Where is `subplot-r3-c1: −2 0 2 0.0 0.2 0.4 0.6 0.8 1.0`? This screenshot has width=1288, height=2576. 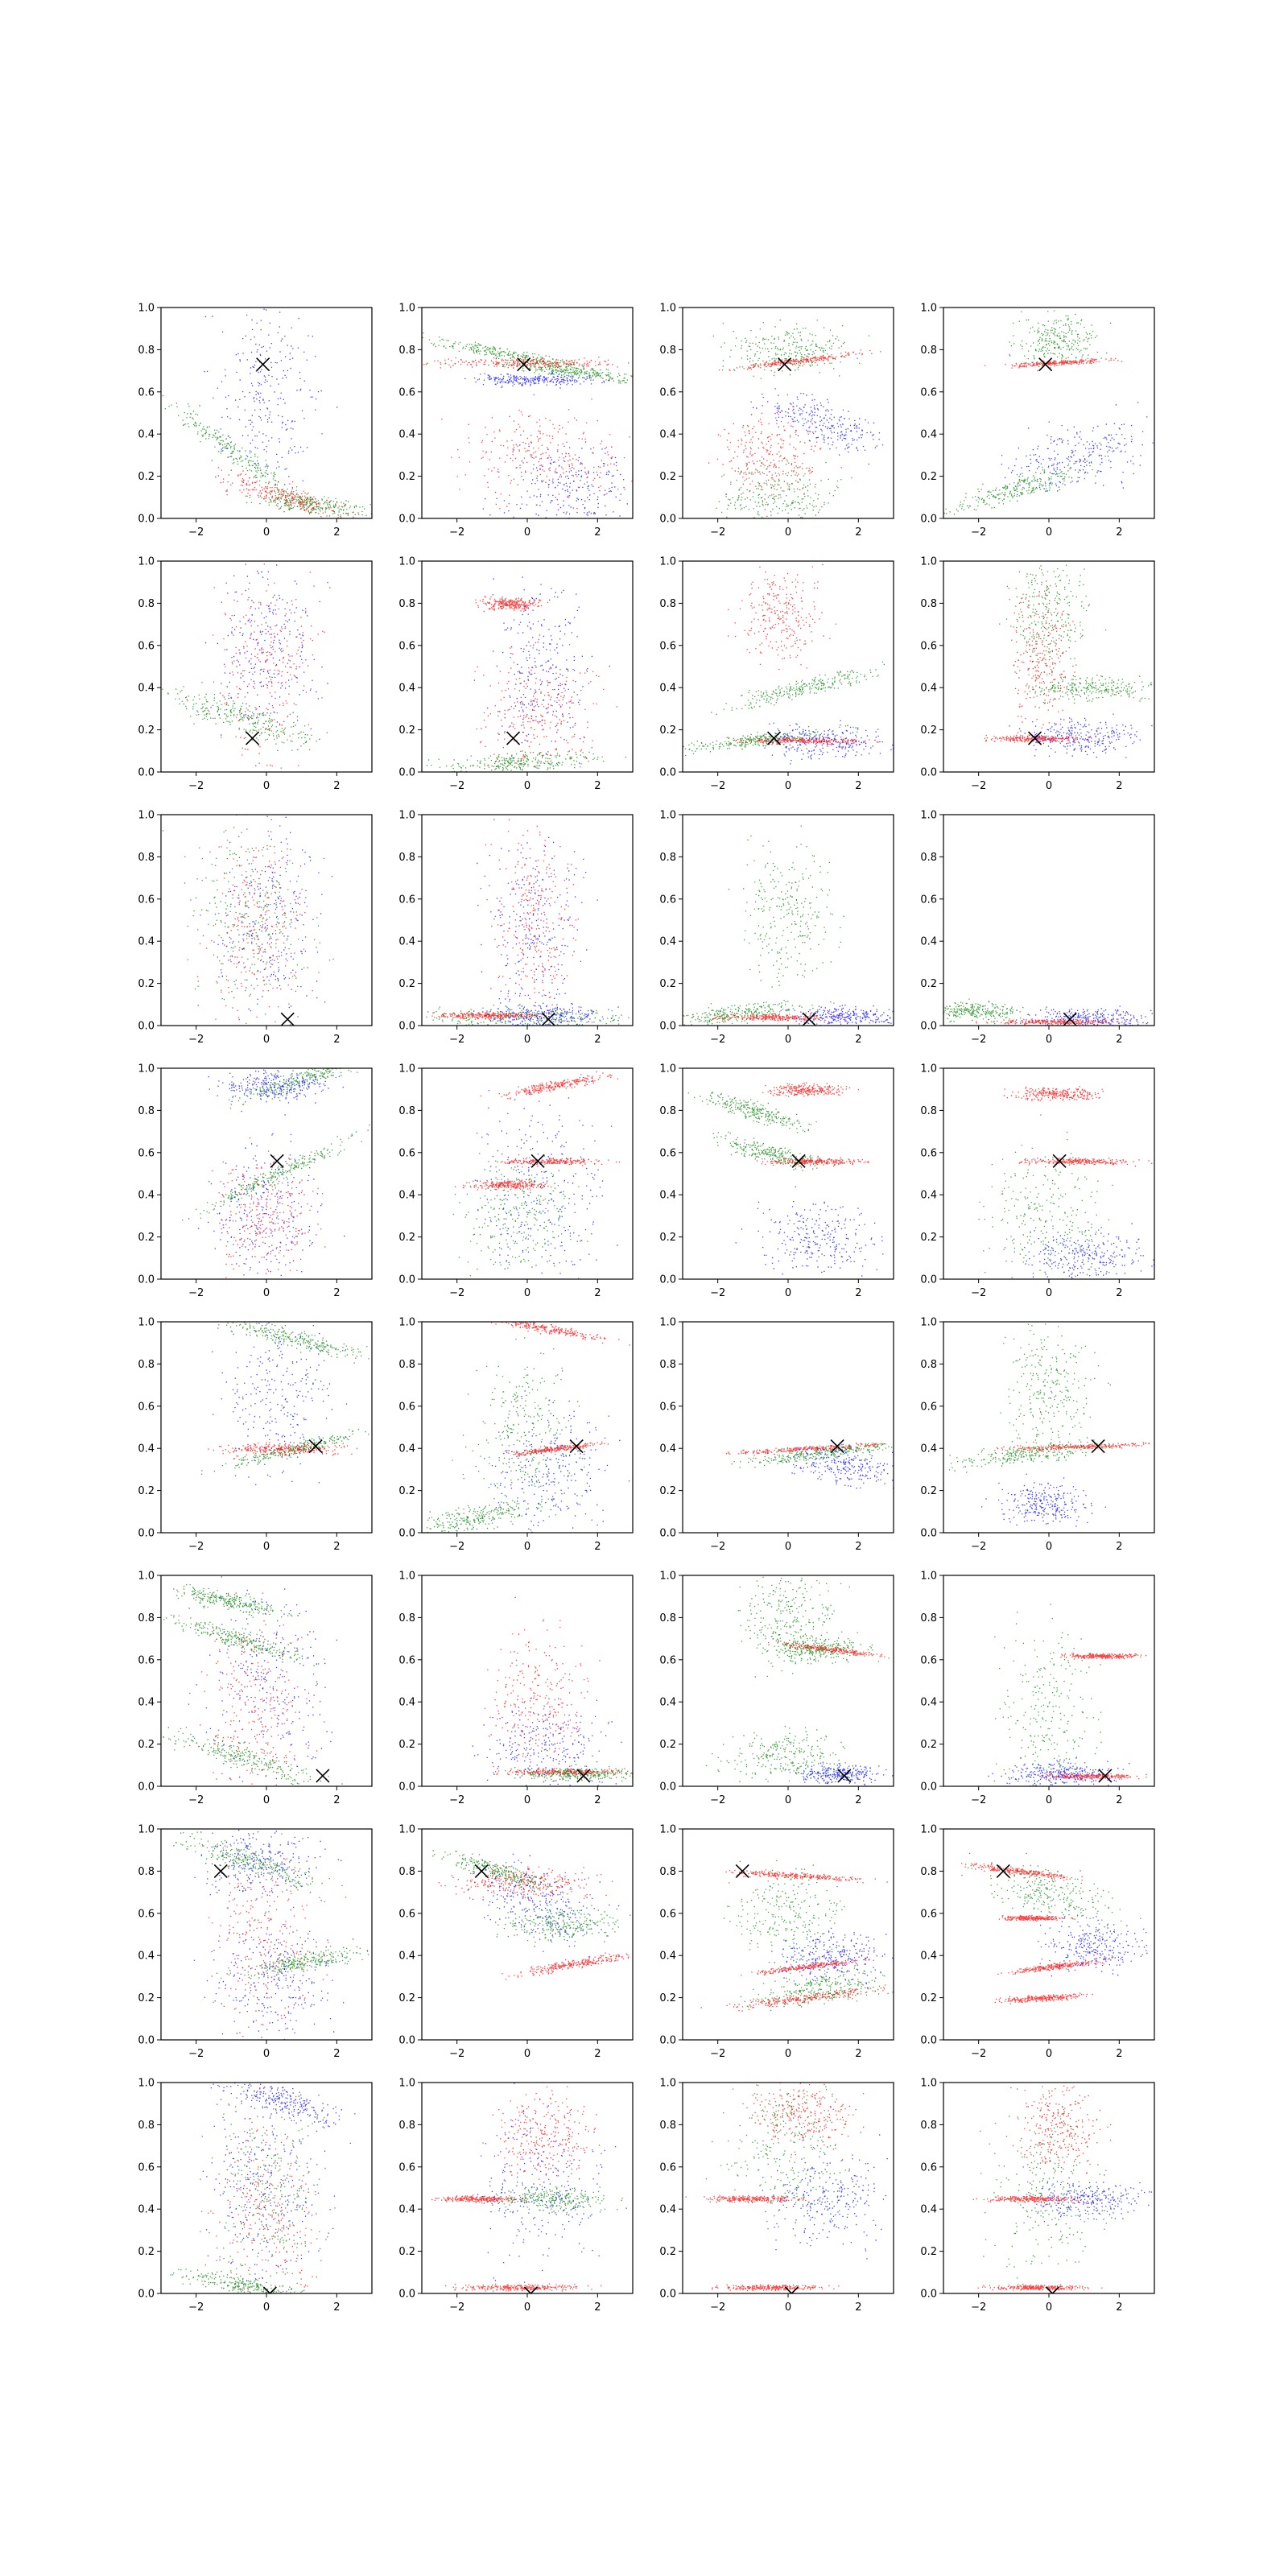
subplot-r3-c1: −2 0 2 0.0 0.2 0.4 0.6 0.8 1.0 is located at coordinates (255, 928).